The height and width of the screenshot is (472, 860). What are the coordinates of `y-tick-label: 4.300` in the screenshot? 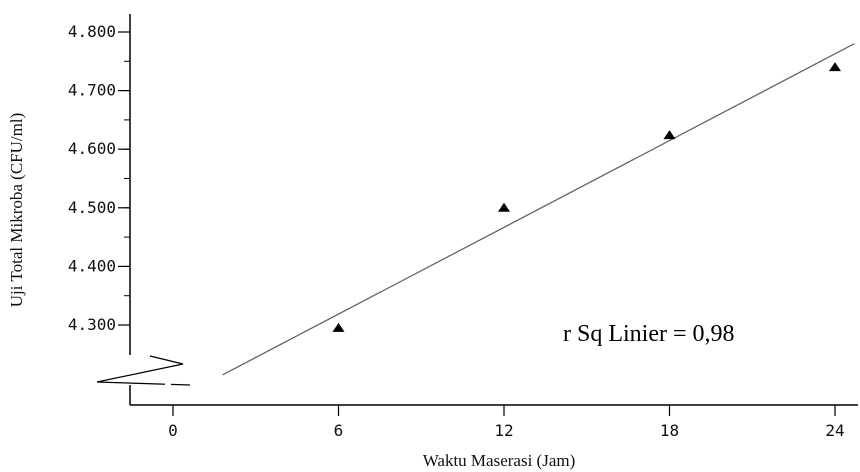 It's located at (92, 324).